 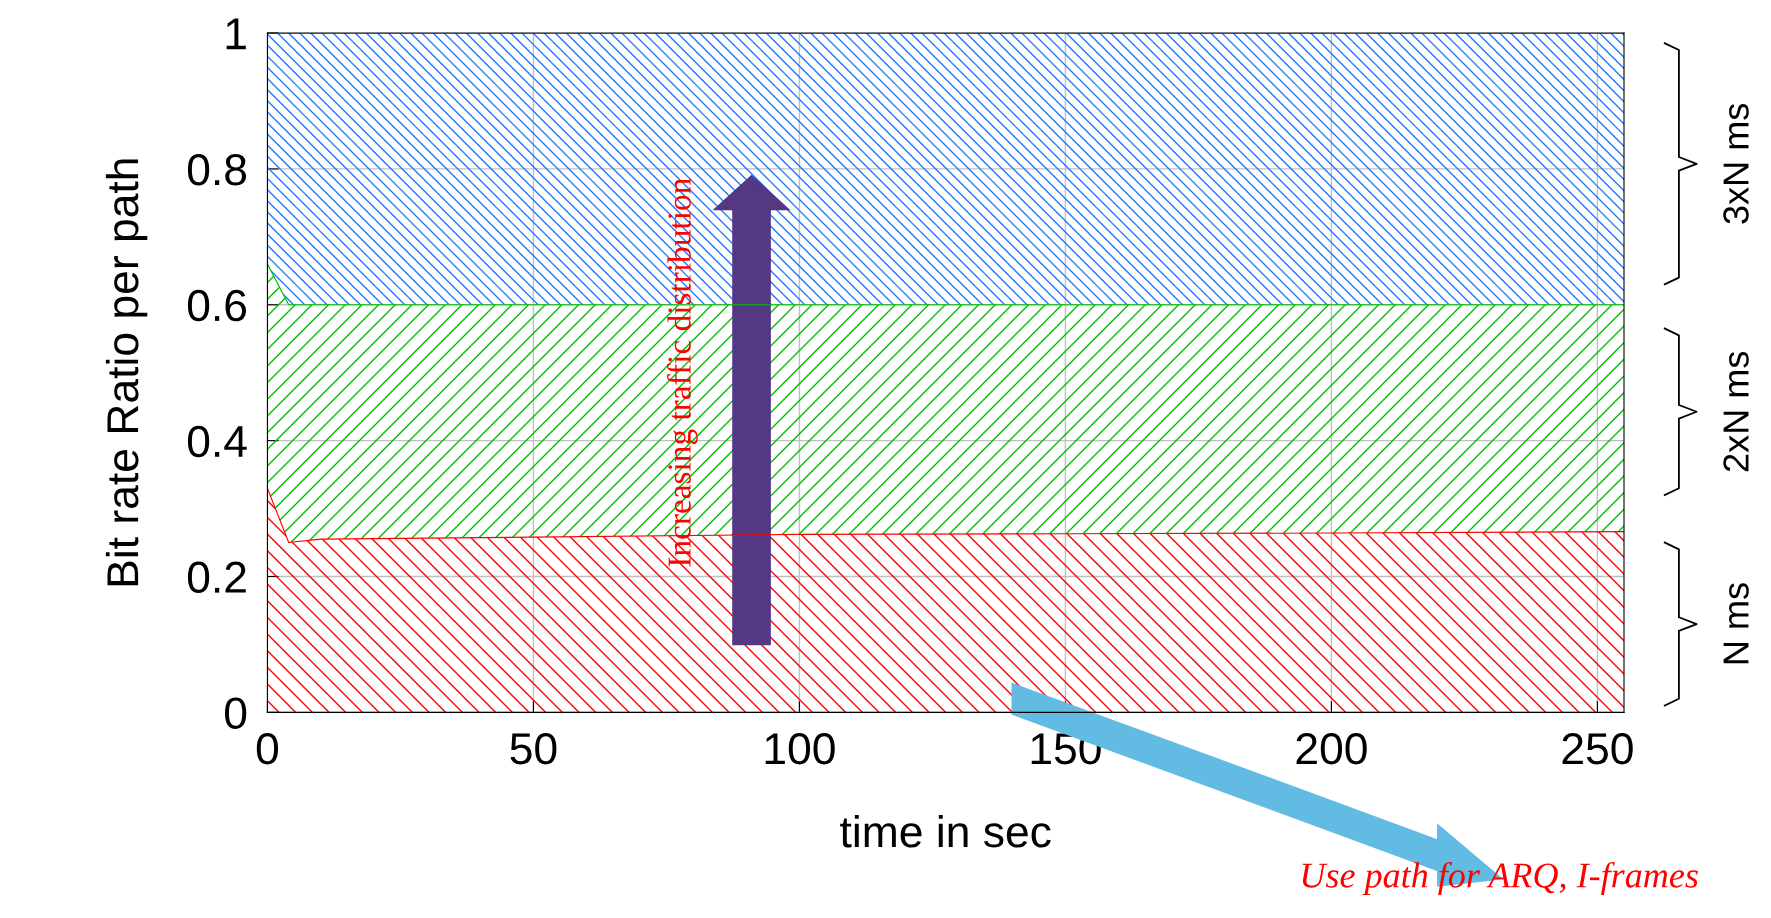 I want to click on x-tick-label: 250, so click(x=1597, y=748).